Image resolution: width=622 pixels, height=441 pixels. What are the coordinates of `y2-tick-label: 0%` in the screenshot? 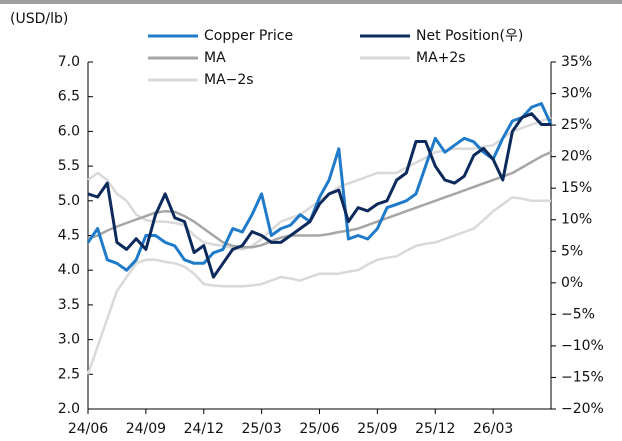 It's located at (572, 283).